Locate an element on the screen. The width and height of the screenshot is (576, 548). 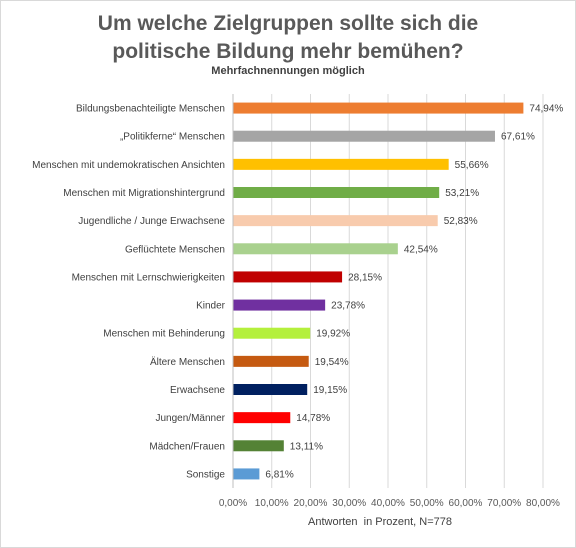
y-category-label: Menschen mit undemokratischen Ansichten is located at coordinates (128, 165).